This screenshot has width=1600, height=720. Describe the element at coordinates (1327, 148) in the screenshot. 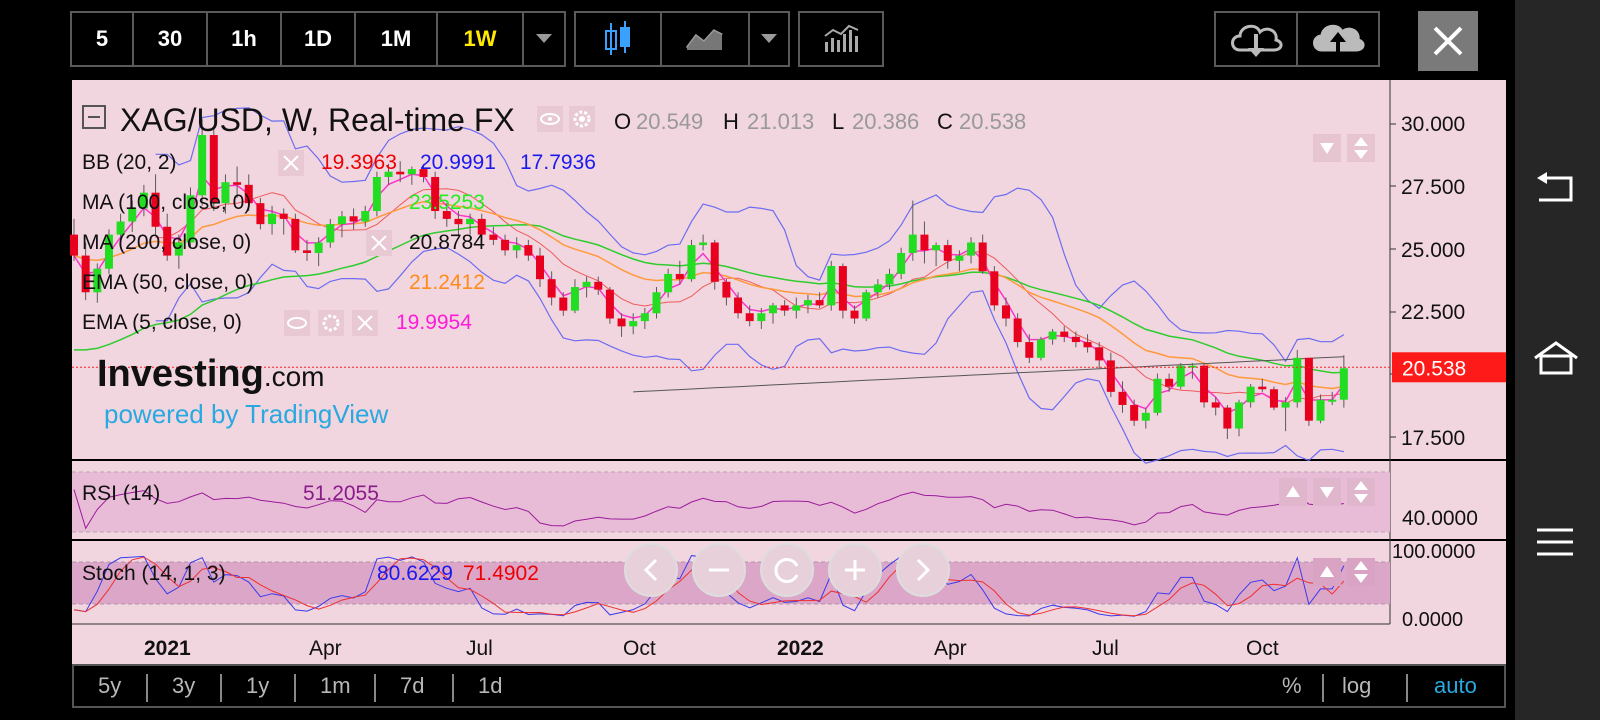

I see `pane-move-down-icon` at that location.